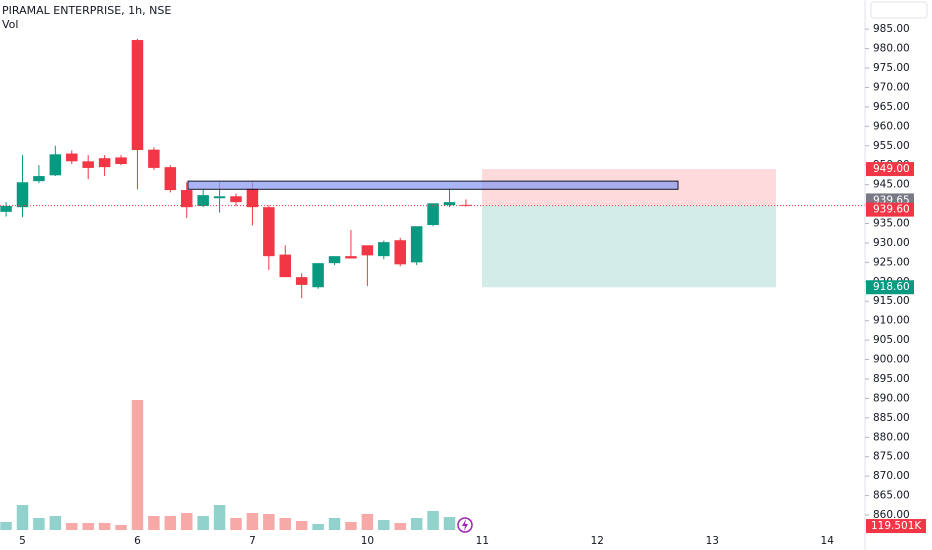 This screenshot has width=932, height=550. I want to click on y-tick-label: 970.00, so click(891, 87).